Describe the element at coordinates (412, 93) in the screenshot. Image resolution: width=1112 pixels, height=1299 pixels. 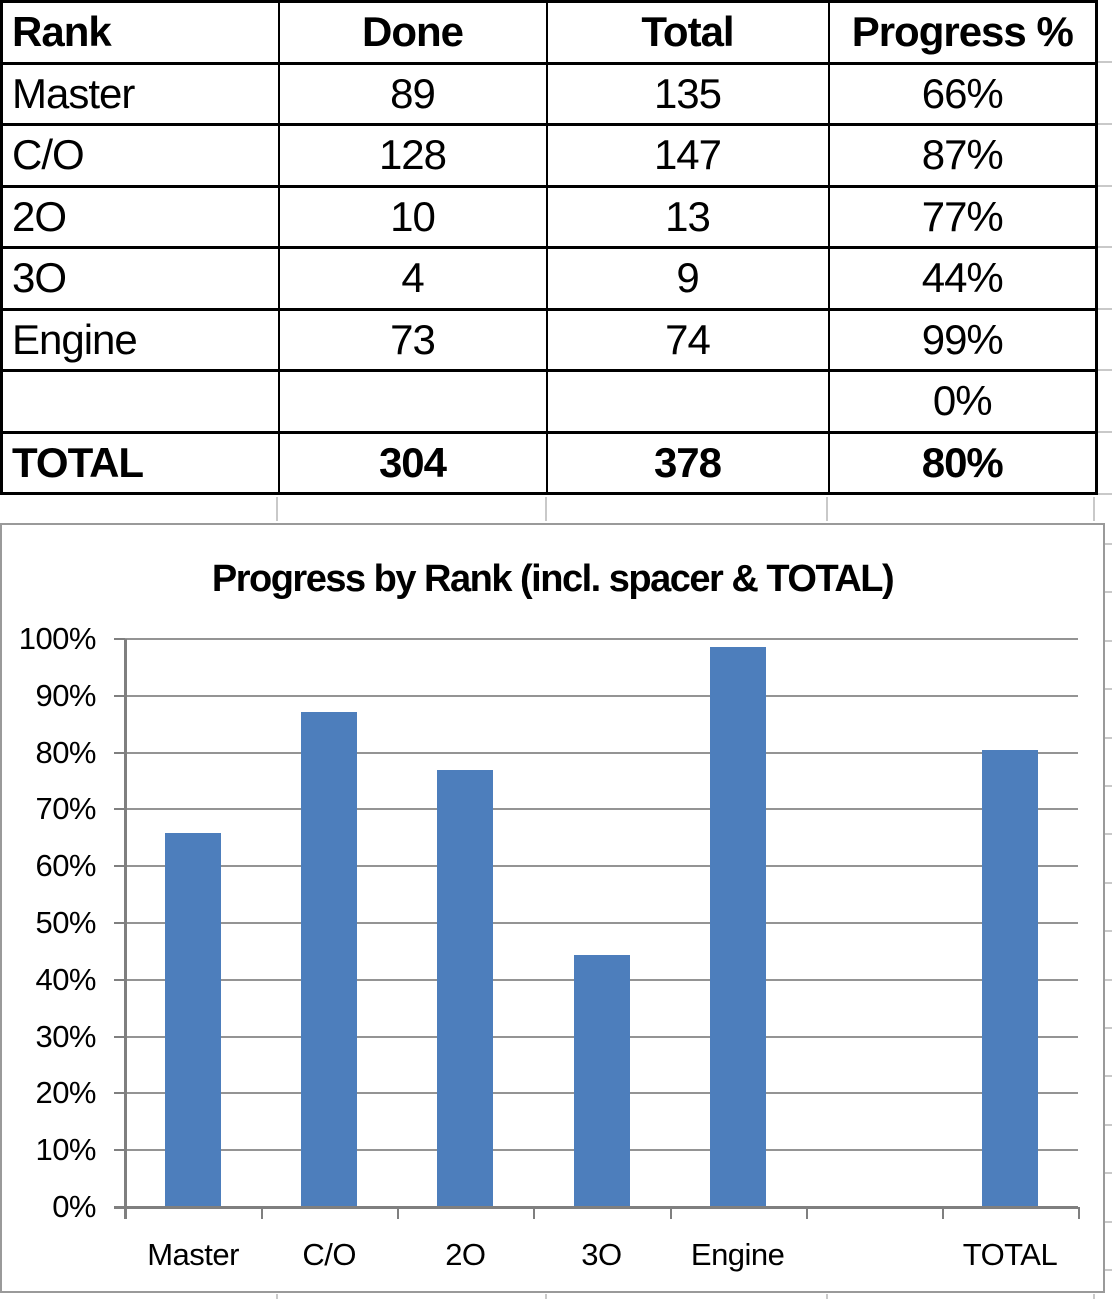
I see `table-cell: 89` at that location.